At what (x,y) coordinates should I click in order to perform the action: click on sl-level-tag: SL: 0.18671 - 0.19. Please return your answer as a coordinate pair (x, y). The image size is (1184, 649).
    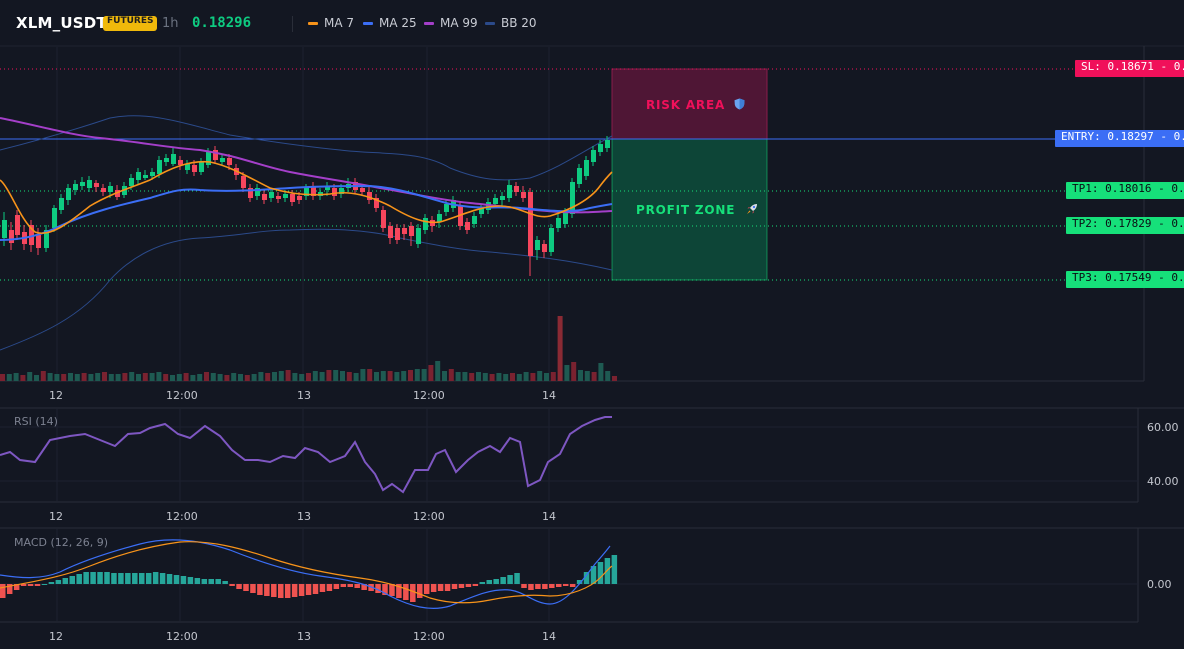
    Looking at the image, I should click on (1129, 68).